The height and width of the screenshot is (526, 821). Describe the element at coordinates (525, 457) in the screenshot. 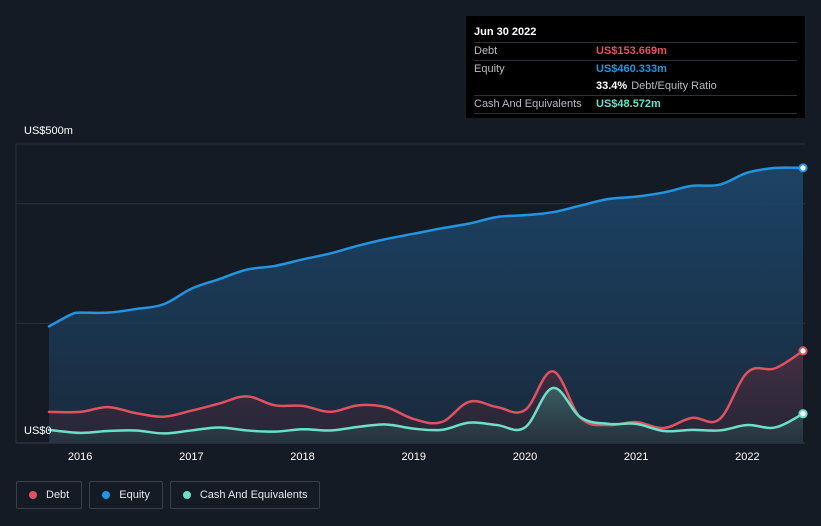

I see `x-tick-2020: 2020` at that location.